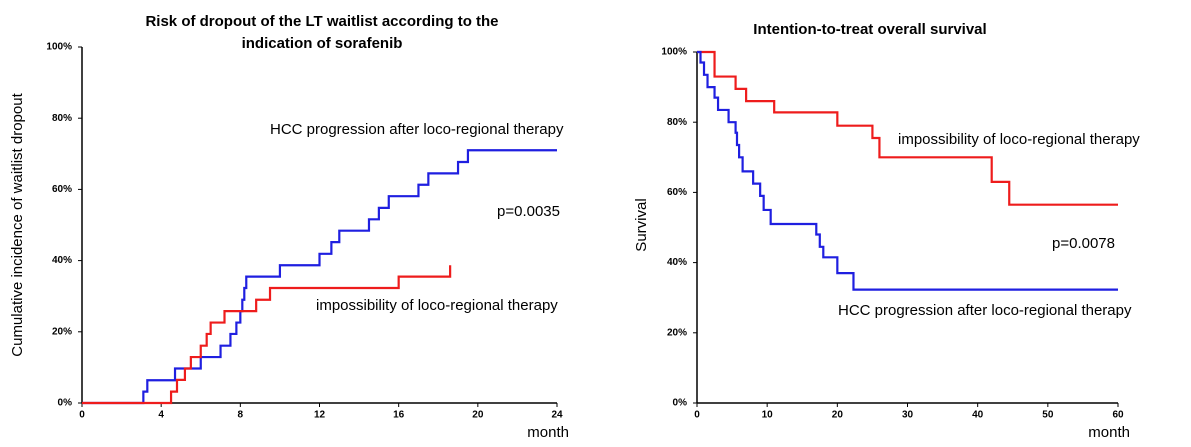 The height and width of the screenshot is (447, 1191). I want to click on x-tick-label: 60, so click(1118, 415).